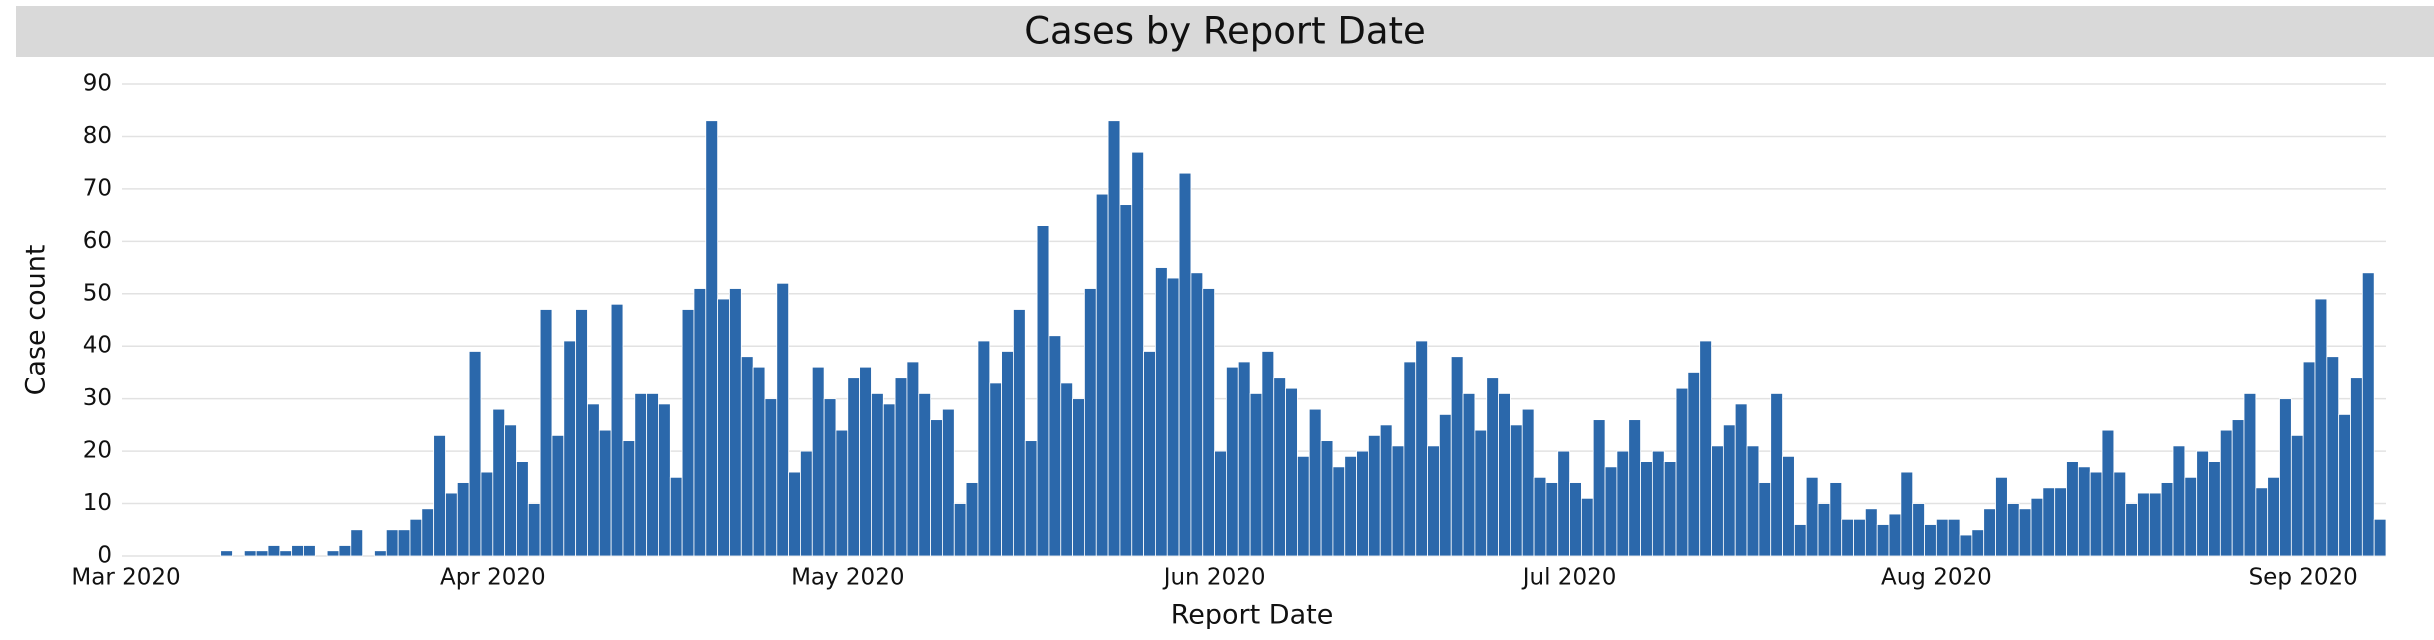 The image size is (2434, 640). What do you see at coordinates (97, 188) in the screenshot?
I see `y-tick-label: 70` at bounding box center [97, 188].